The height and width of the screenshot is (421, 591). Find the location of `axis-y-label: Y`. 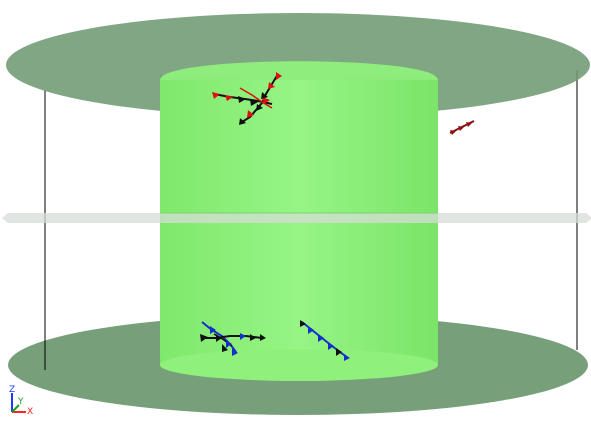

axis-y-label: Y is located at coordinates (20, 402).